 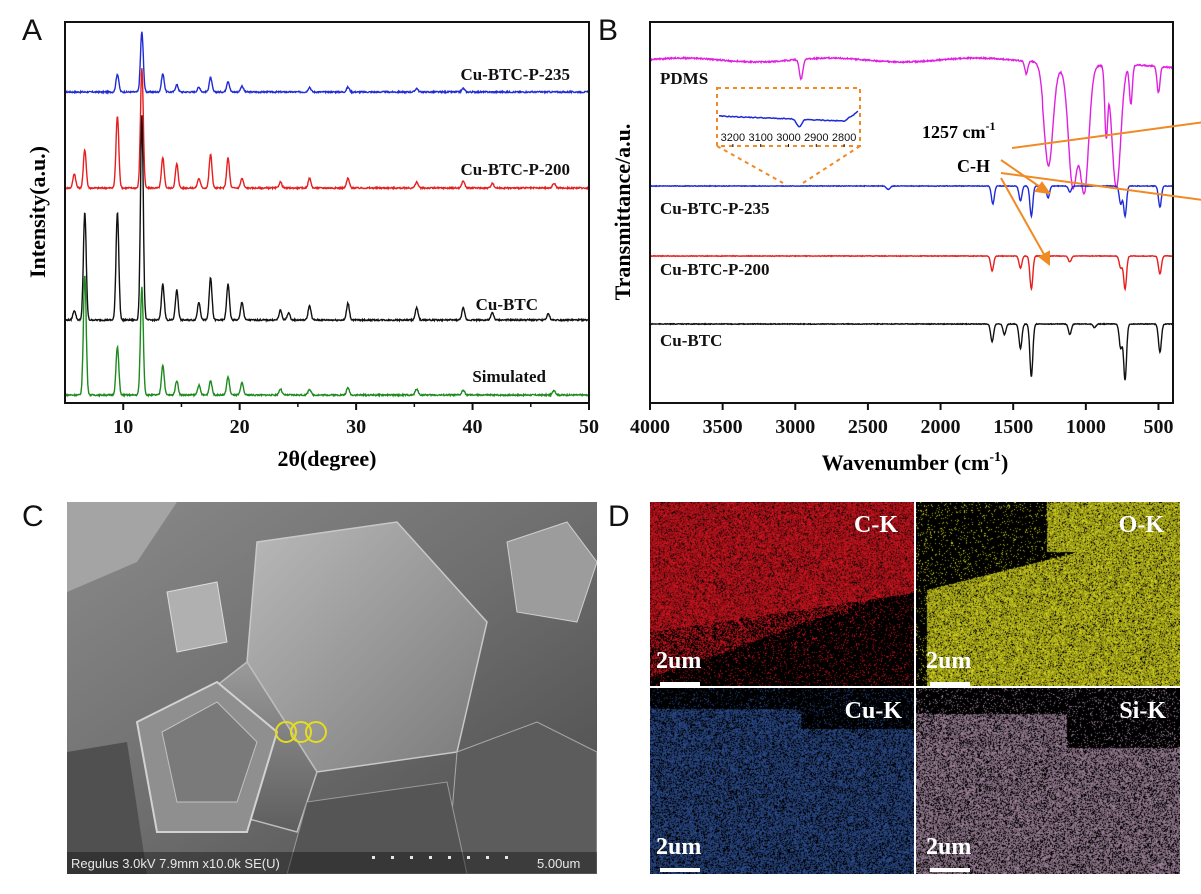 What do you see at coordinates (816, 138) in the screenshot?
I see `inset-xtick-label: 2900` at bounding box center [816, 138].